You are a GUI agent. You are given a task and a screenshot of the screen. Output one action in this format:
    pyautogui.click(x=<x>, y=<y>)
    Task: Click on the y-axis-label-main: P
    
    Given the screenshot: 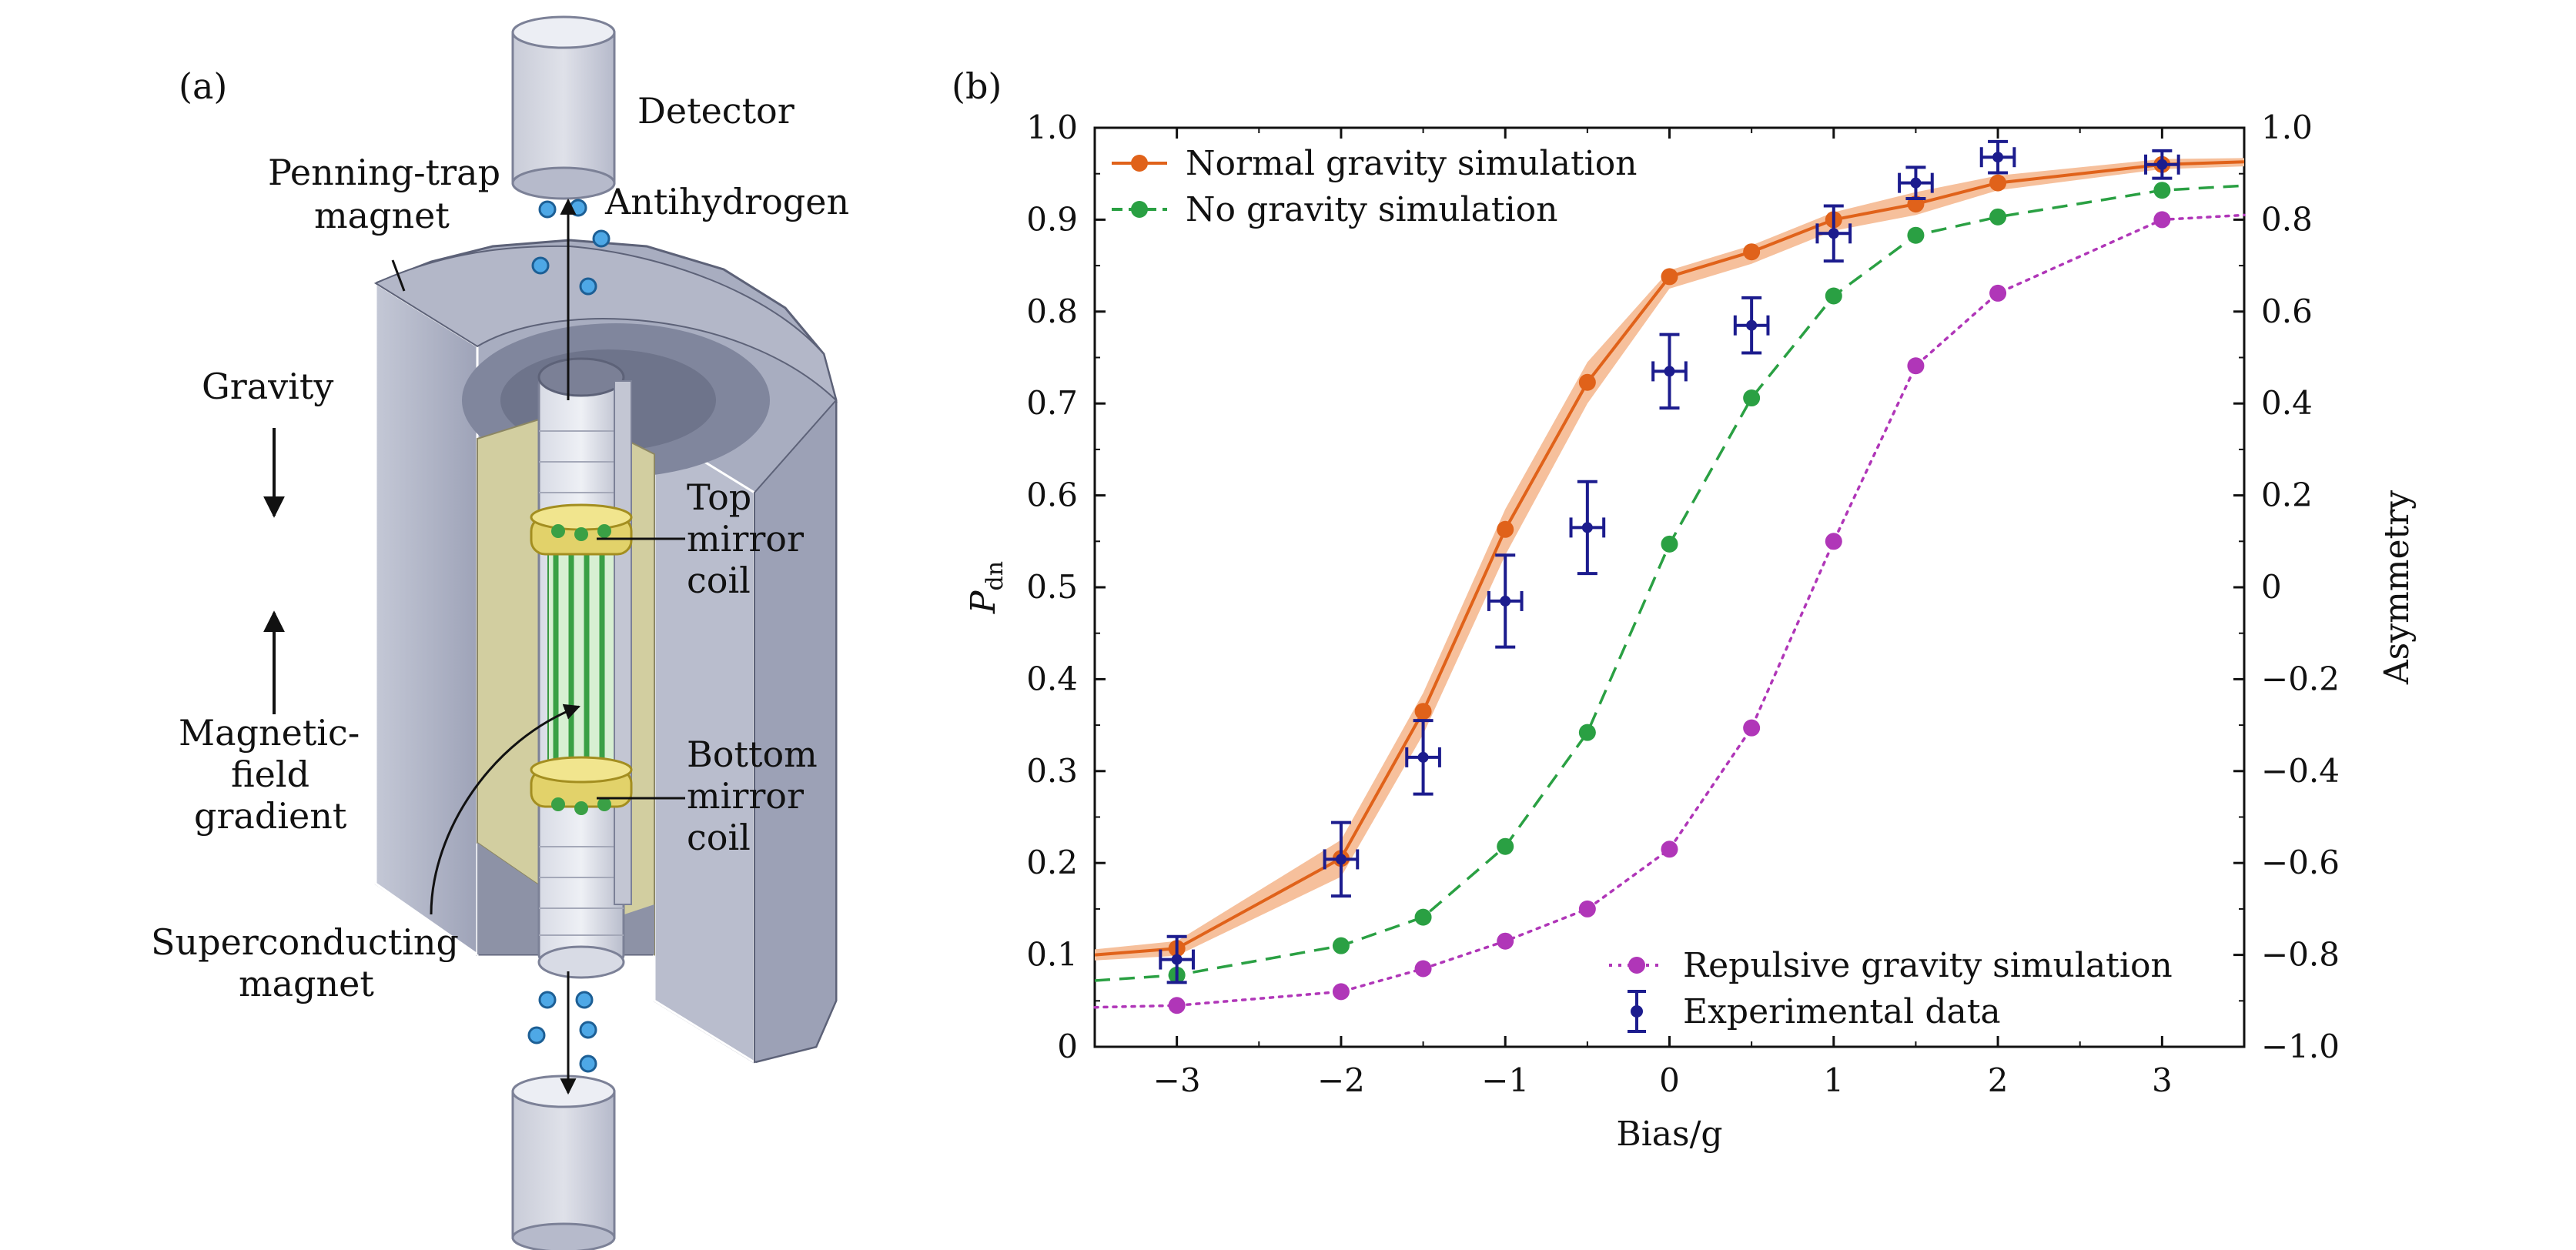 What is the action you would take?
    pyautogui.click(x=984, y=602)
    